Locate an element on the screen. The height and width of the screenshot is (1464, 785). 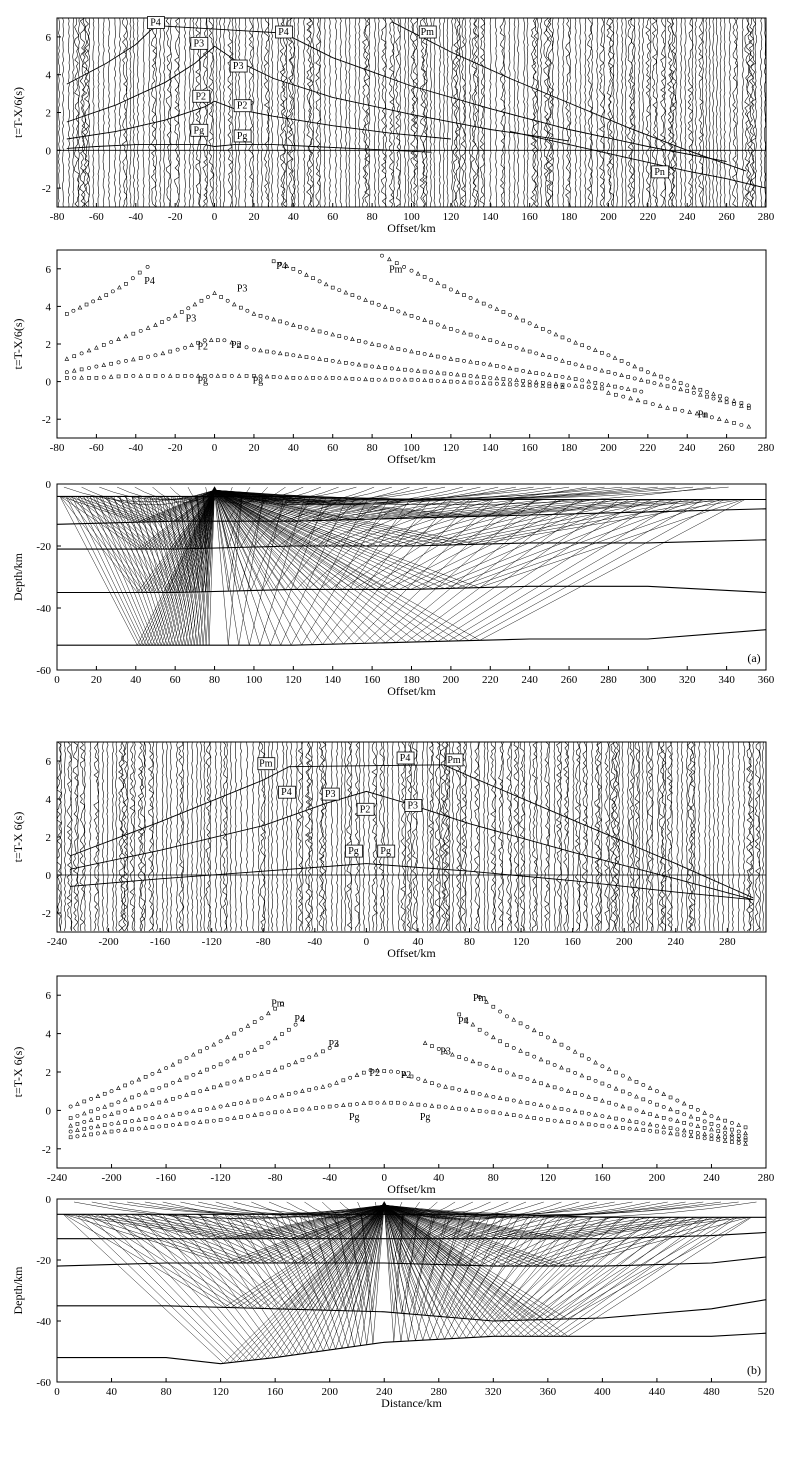
curve-P3 is located at coordinates (411, 845).